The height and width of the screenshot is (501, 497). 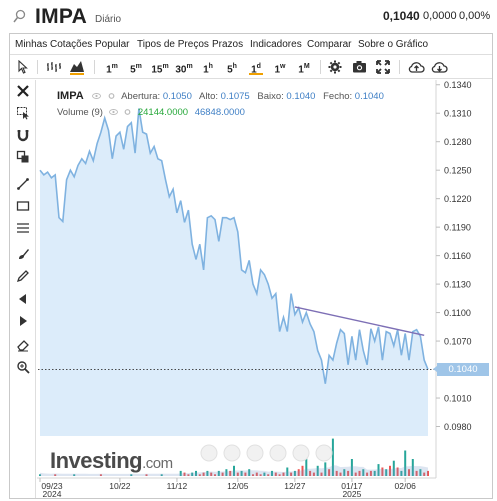 What do you see at coordinates (208, 69) in the screenshot?
I see `interval-1h: 1h` at bounding box center [208, 69].